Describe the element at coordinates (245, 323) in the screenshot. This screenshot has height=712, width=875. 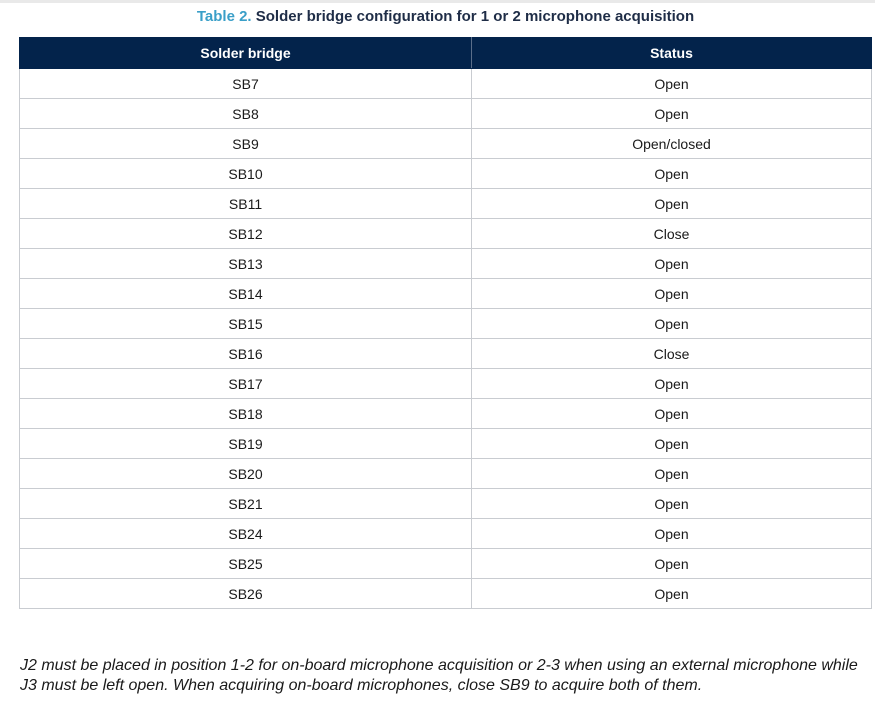
I see `solder-bridge-cell: SB15` at that location.